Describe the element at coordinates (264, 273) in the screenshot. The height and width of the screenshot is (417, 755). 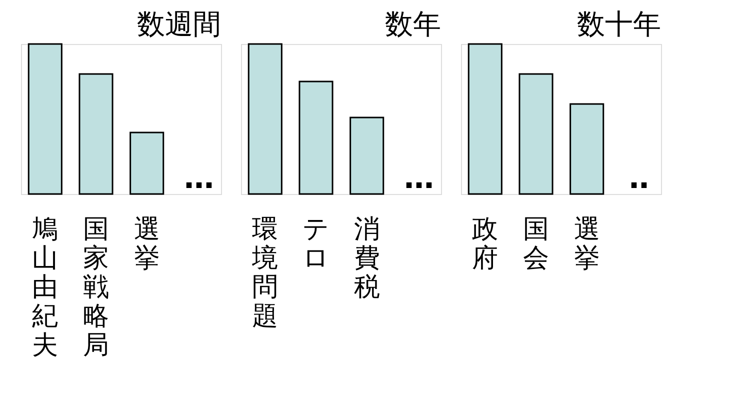
I see `x-tick-label: 環境問題` at that location.